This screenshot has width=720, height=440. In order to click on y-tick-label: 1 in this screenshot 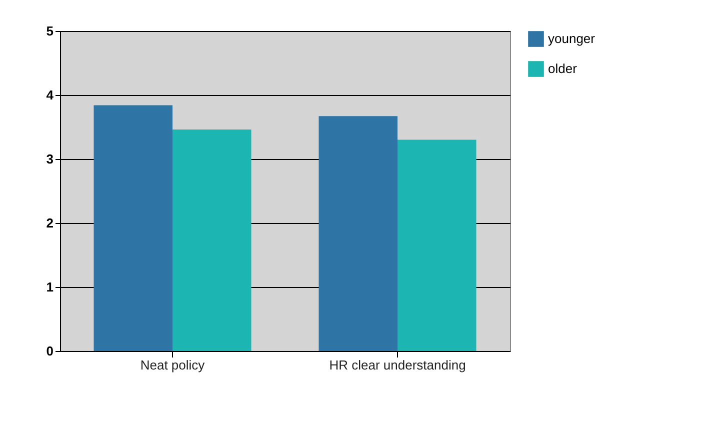, I will do `click(50, 287)`.